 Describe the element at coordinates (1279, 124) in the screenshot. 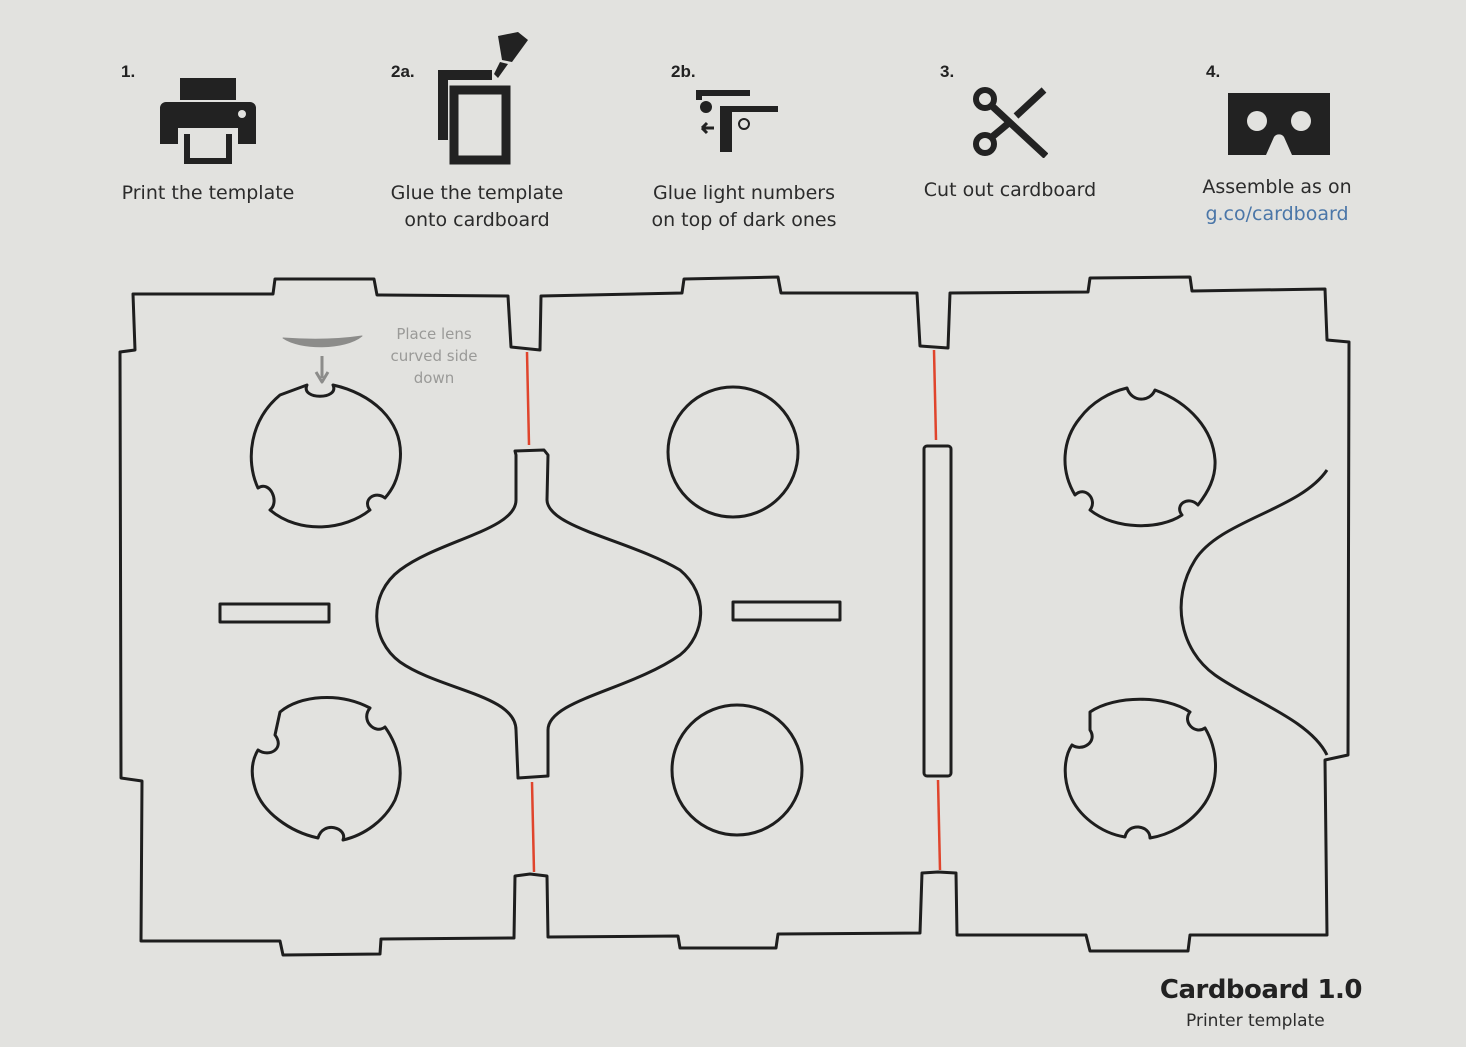

I see `cardboard-viewer-icon` at that location.